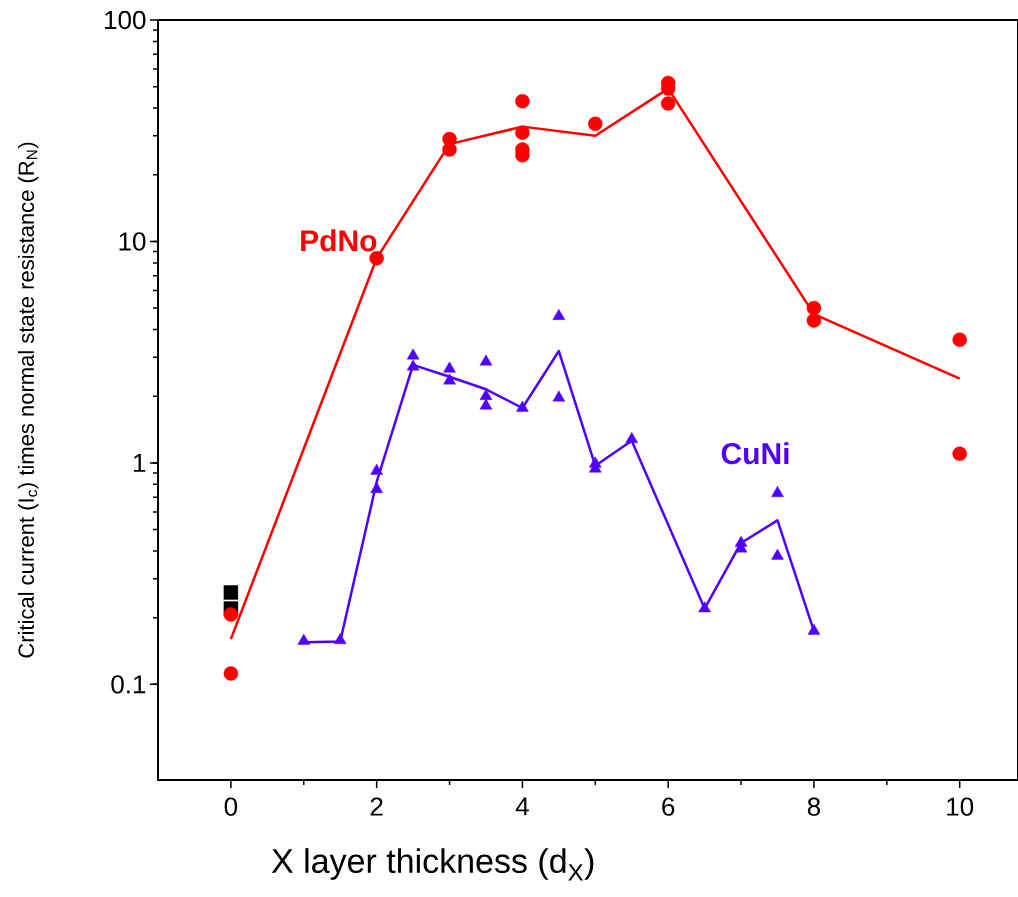 The height and width of the screenshot is (897, 1018). What do you see at coordinates (814, 806) in the screenshot?
I see `x-tick-label: 8` at bounding box center [814, 806].